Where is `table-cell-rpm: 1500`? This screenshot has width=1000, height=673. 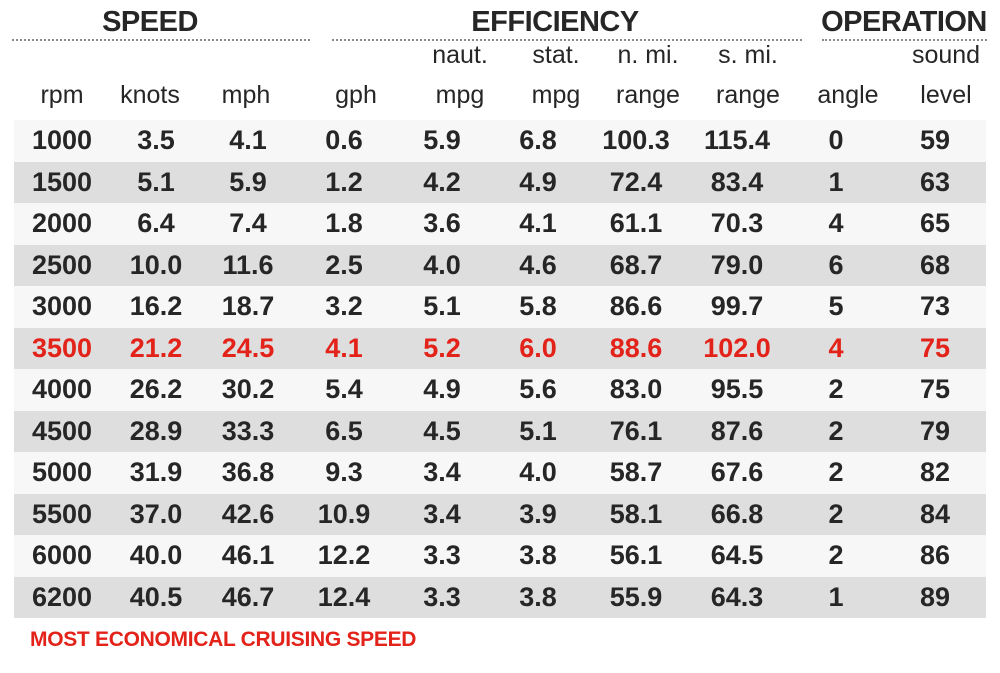 table-cell-rpm: 1500 is located at coordinates (62, 182).